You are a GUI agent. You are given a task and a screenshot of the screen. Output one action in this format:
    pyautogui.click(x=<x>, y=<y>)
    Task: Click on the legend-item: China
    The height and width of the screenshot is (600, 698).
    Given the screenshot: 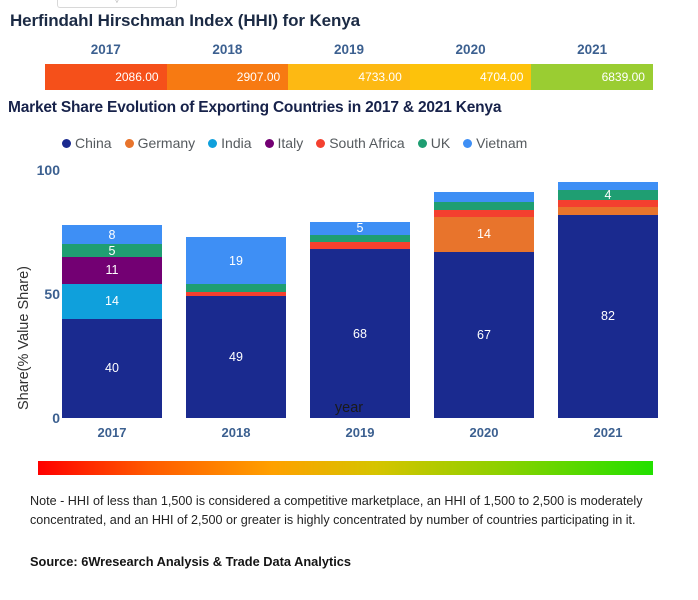 What is the action you would take?
    pyautogui.click(x=87, y=143)
    